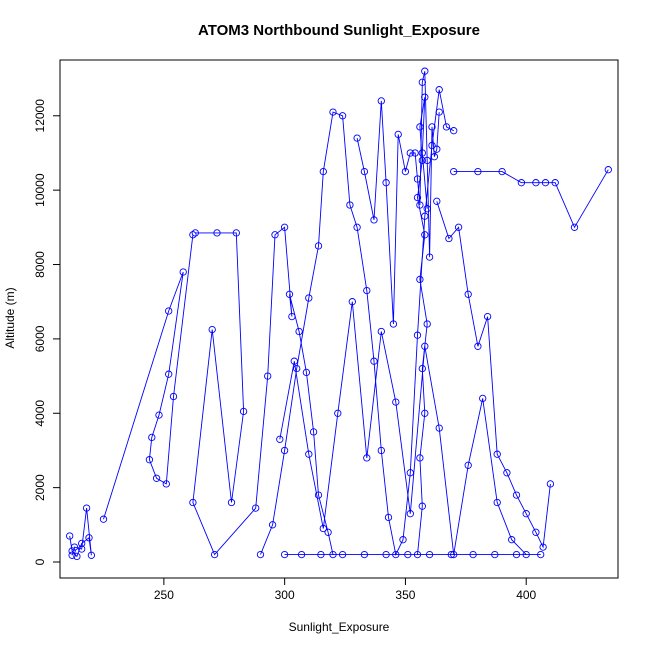 The width and height of the screenshot is (650, 650). What do you see at coordinates (164, 595) in the screenshot?
I see `x-tick-label: 250` at bounding box center [164, 595].